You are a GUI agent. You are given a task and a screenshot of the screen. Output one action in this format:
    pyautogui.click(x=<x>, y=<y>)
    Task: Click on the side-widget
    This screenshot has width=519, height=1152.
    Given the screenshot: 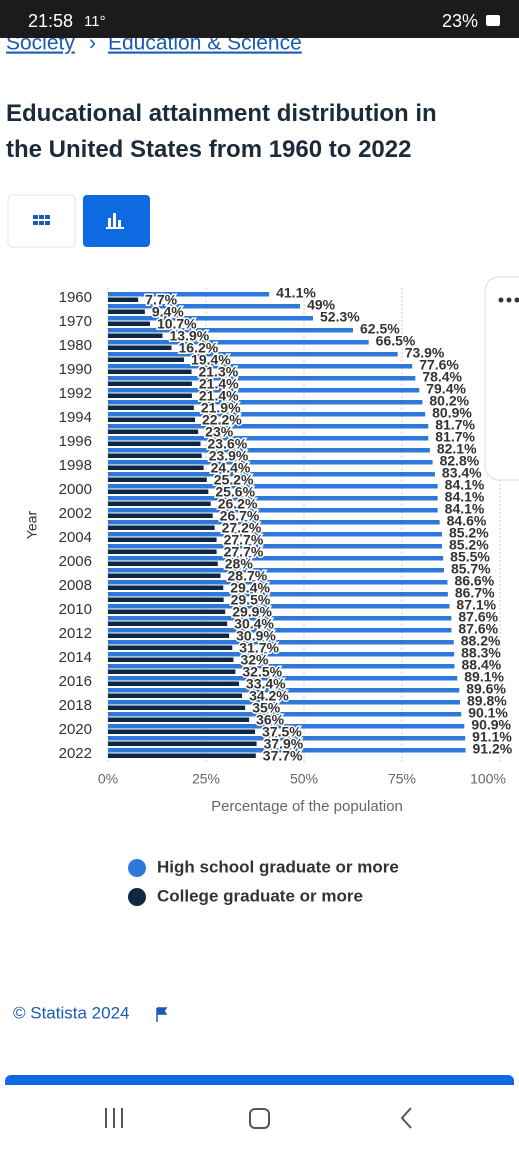 What is the action you would take?
    pyautogui.click(x=501, y=378)
    